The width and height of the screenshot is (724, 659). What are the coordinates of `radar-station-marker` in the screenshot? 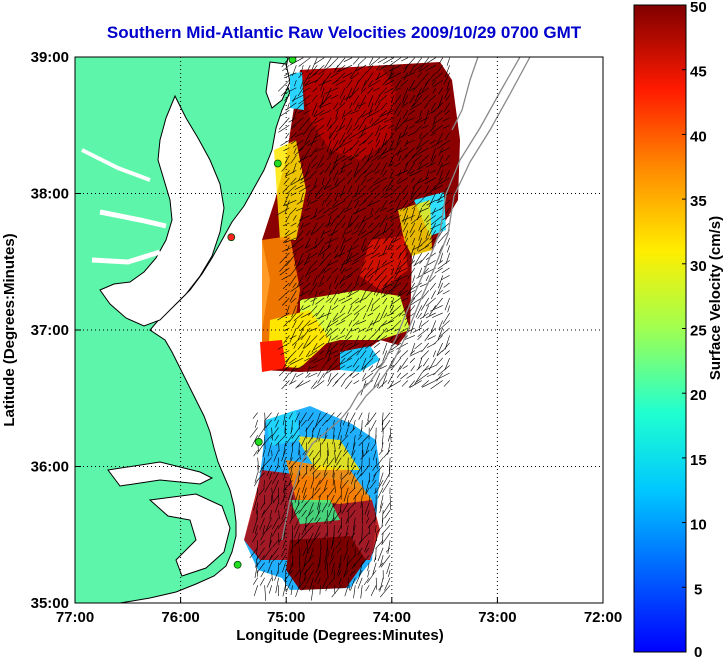 It's located at (292, 60).